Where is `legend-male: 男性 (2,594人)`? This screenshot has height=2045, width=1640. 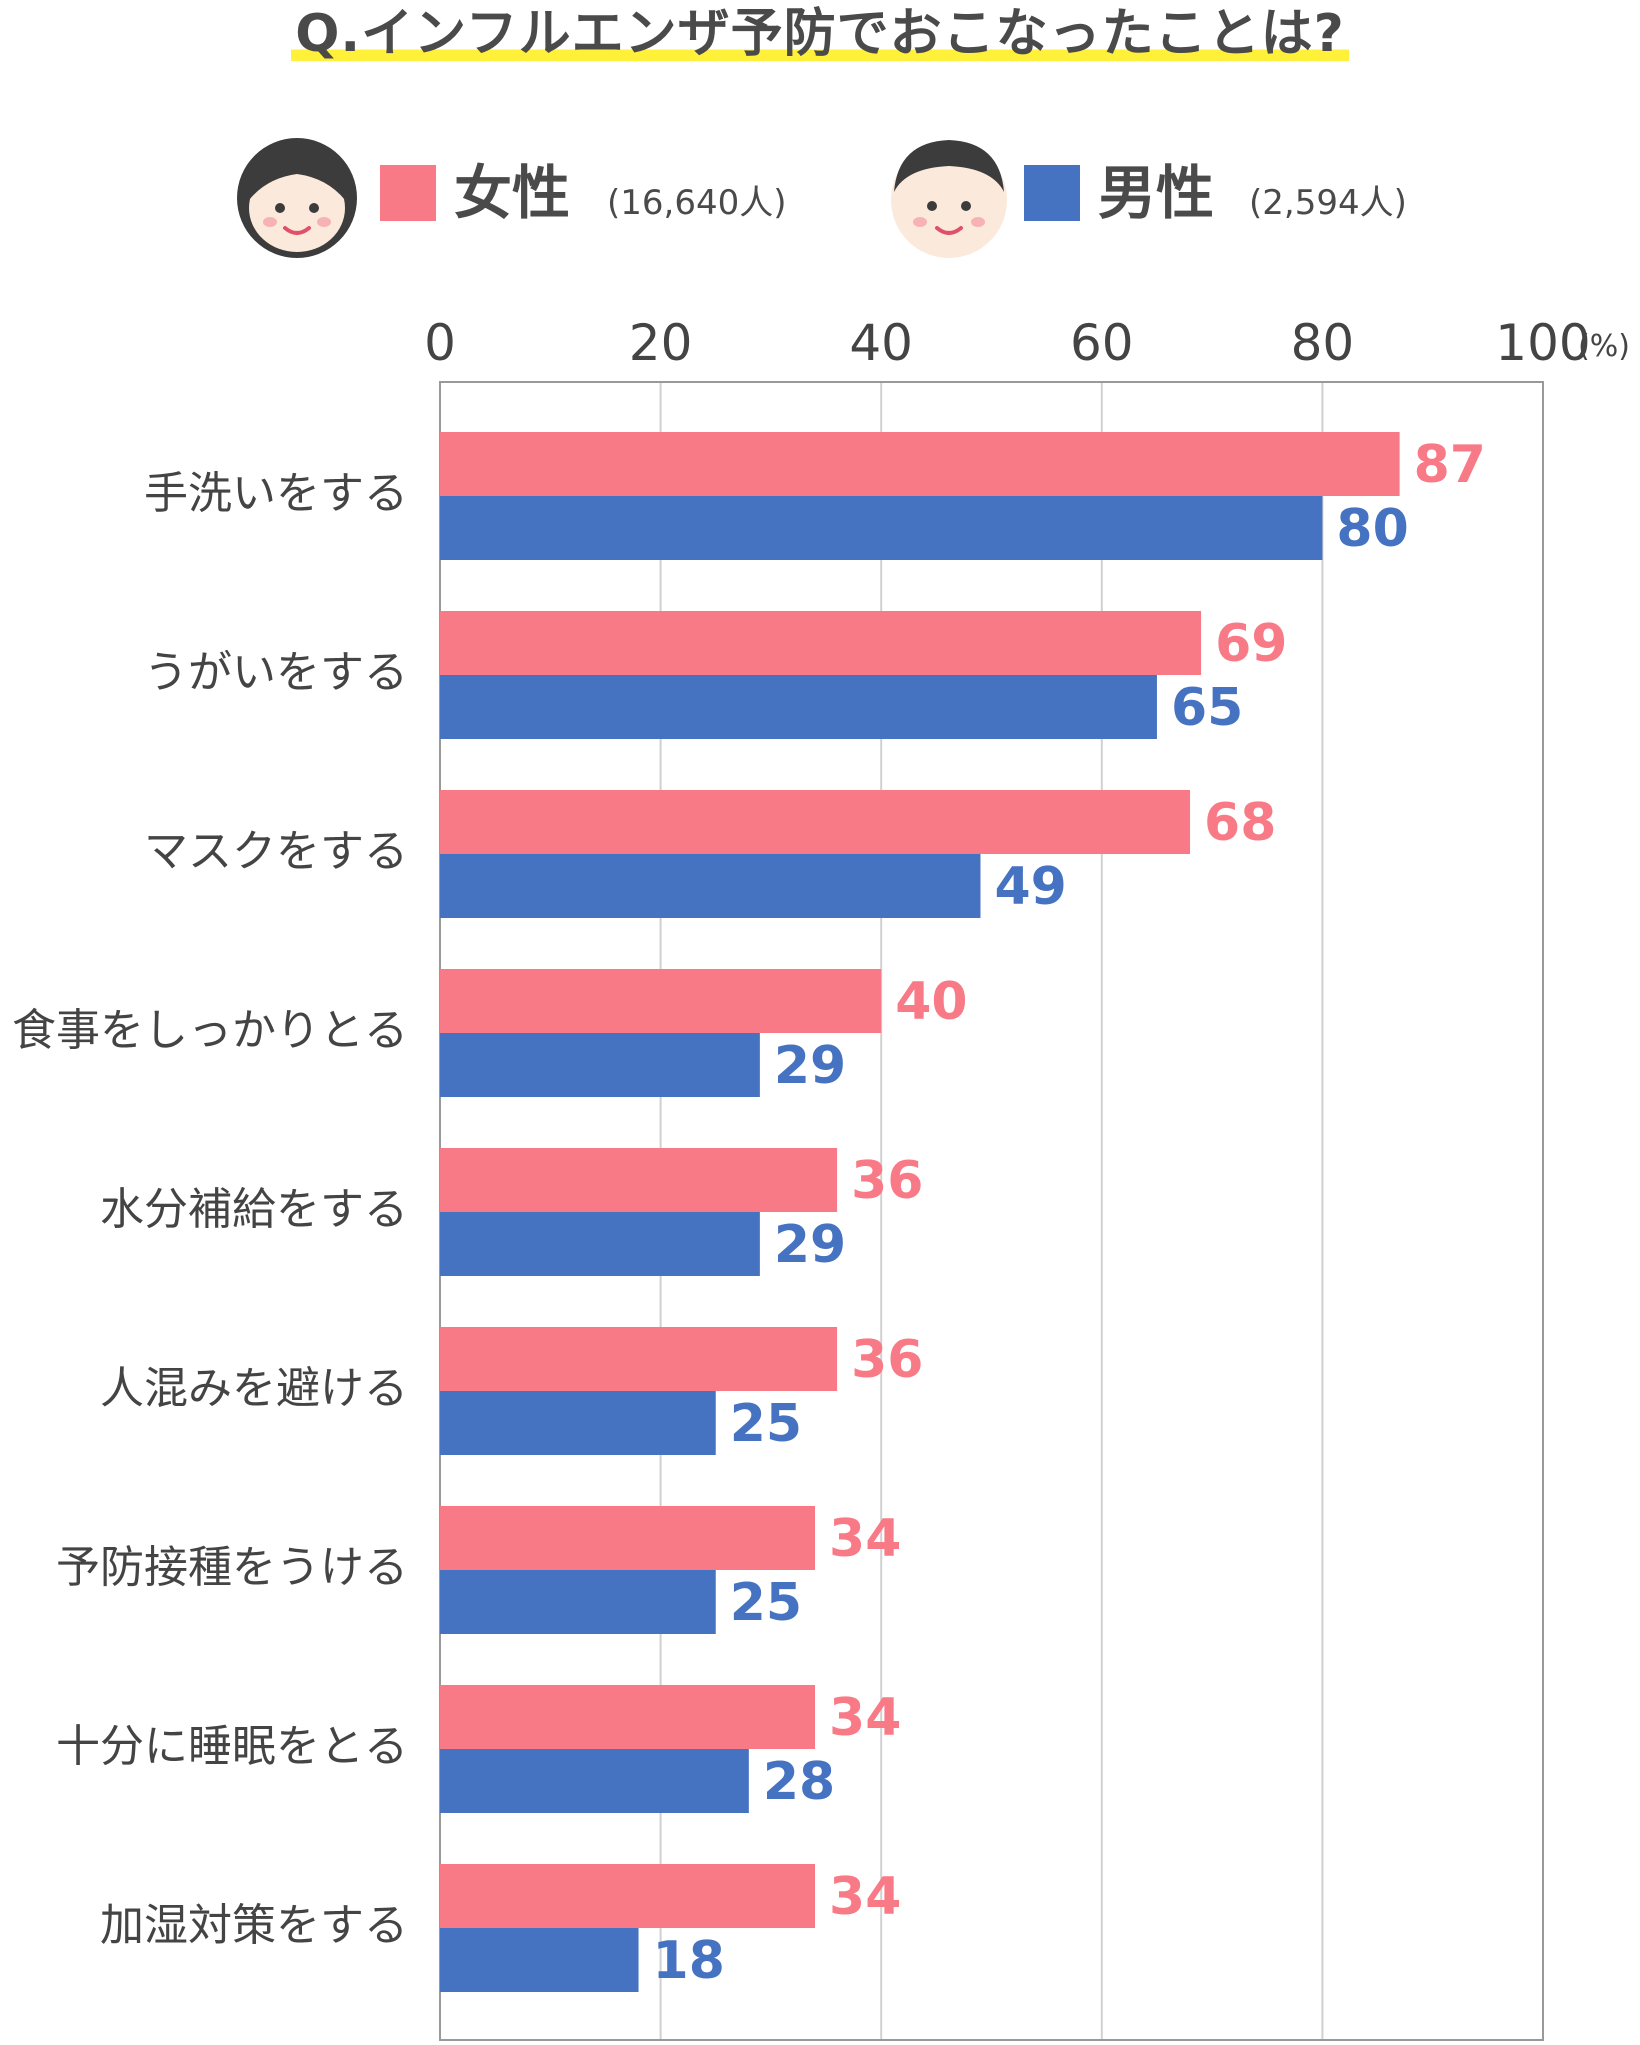
legend-male: 男性 (2,594人) is located at coordinates (1164, 193).